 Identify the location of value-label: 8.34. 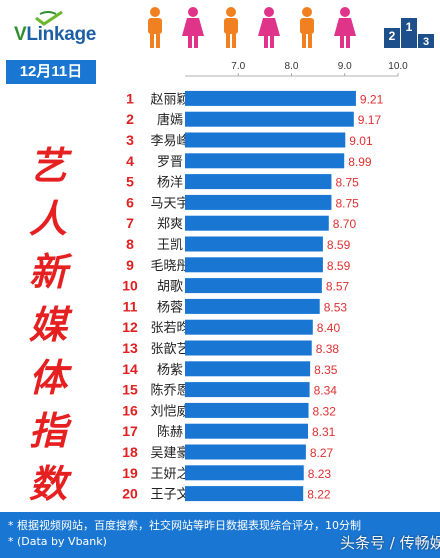
(326, 391).